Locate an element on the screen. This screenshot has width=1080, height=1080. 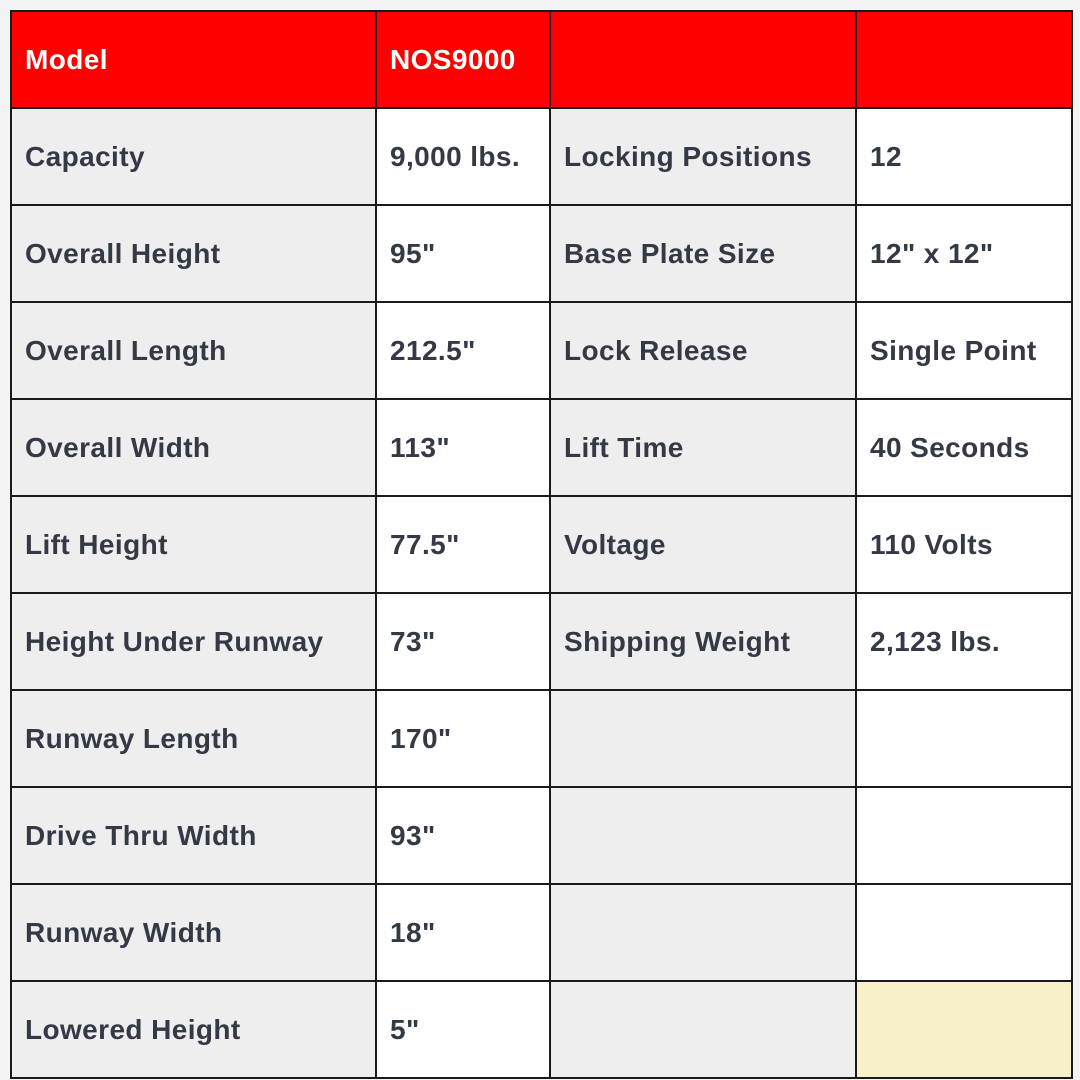
spec-label-2: Shipping Weight is located at coordinates (703, 641).